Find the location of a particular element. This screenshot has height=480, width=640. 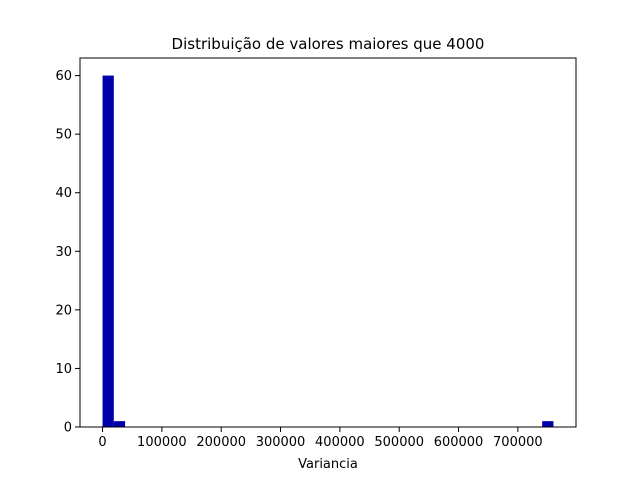

y-axis-ticks: 0 10 20 30 40 50 60 is located at coordinates (67, 252).